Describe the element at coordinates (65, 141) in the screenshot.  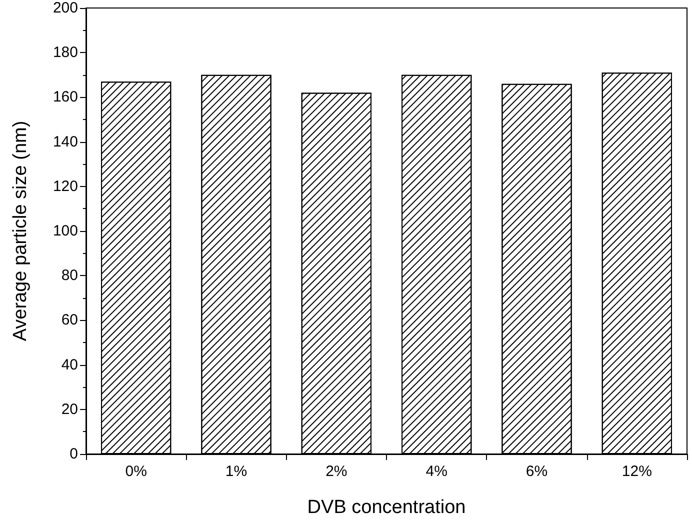
I see `y-tick-label: 140` at that location.